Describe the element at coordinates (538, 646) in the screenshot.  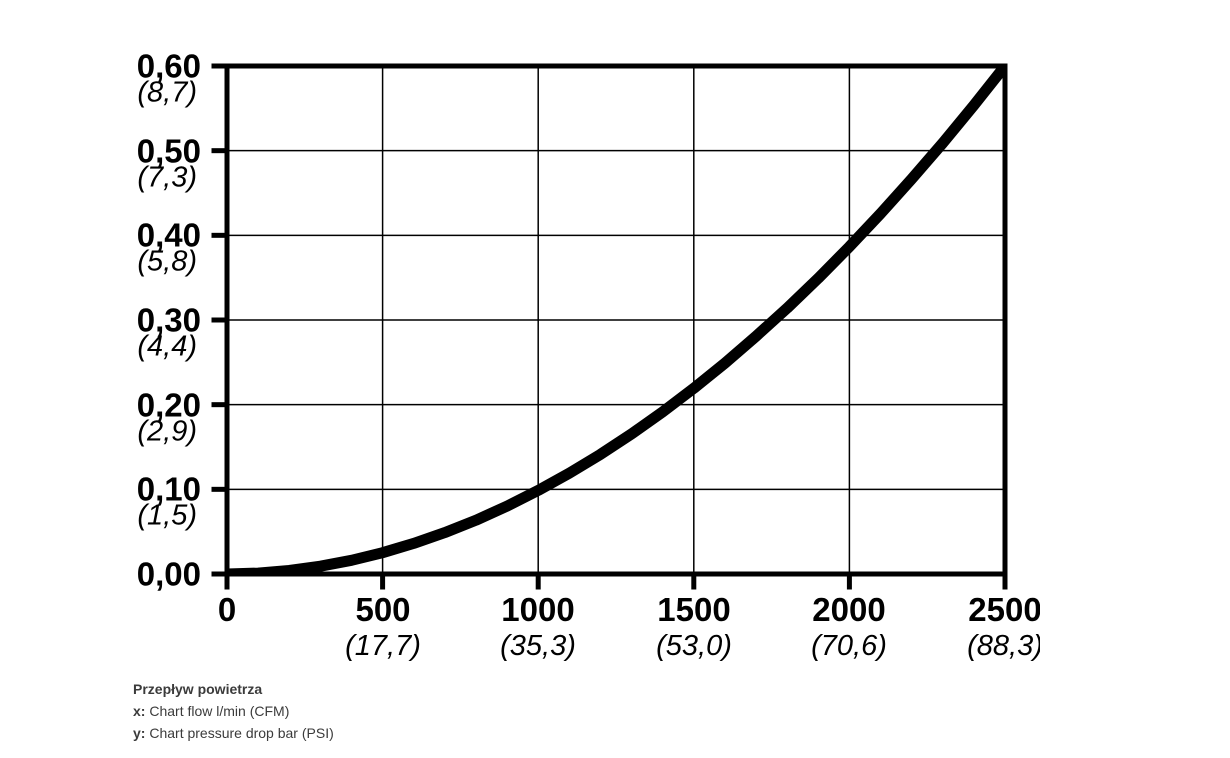
I see `x-tick-secondary-label: (35,3)` at that location.